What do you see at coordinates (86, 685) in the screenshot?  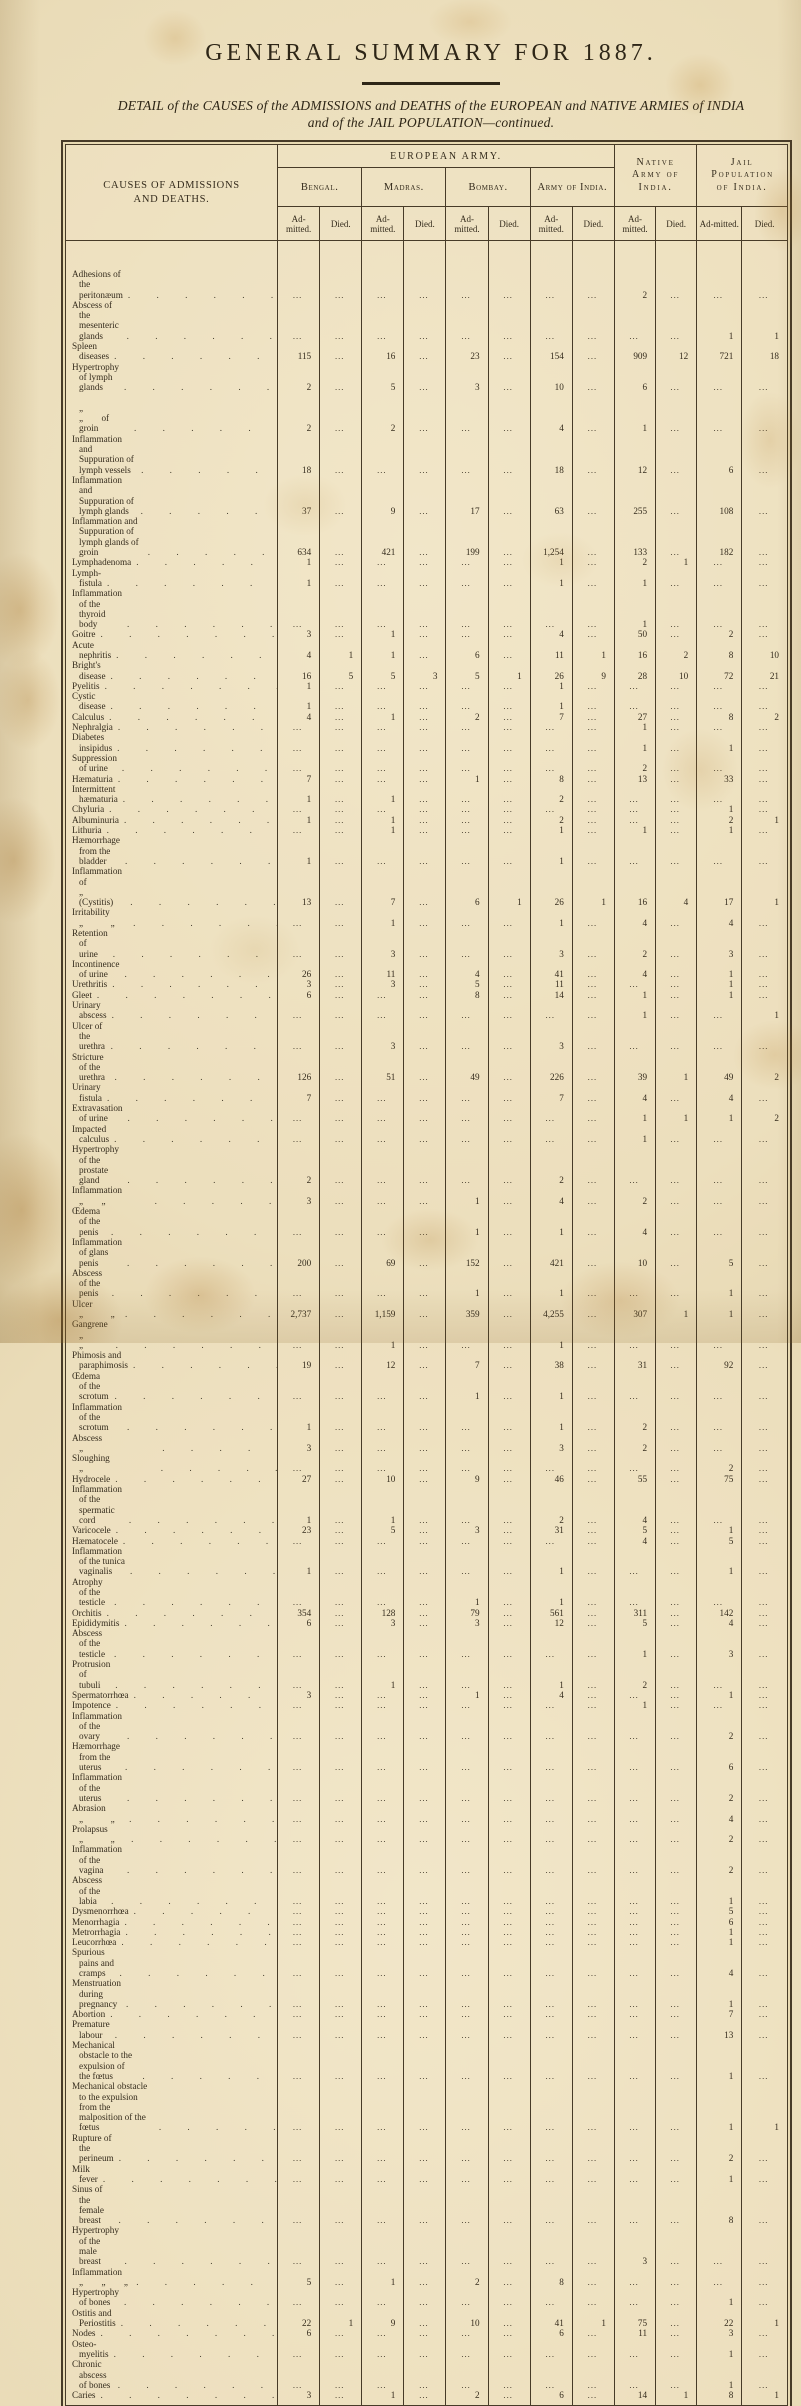 I see `cause-label: Pyelitis` at bounding box center [86, 685].